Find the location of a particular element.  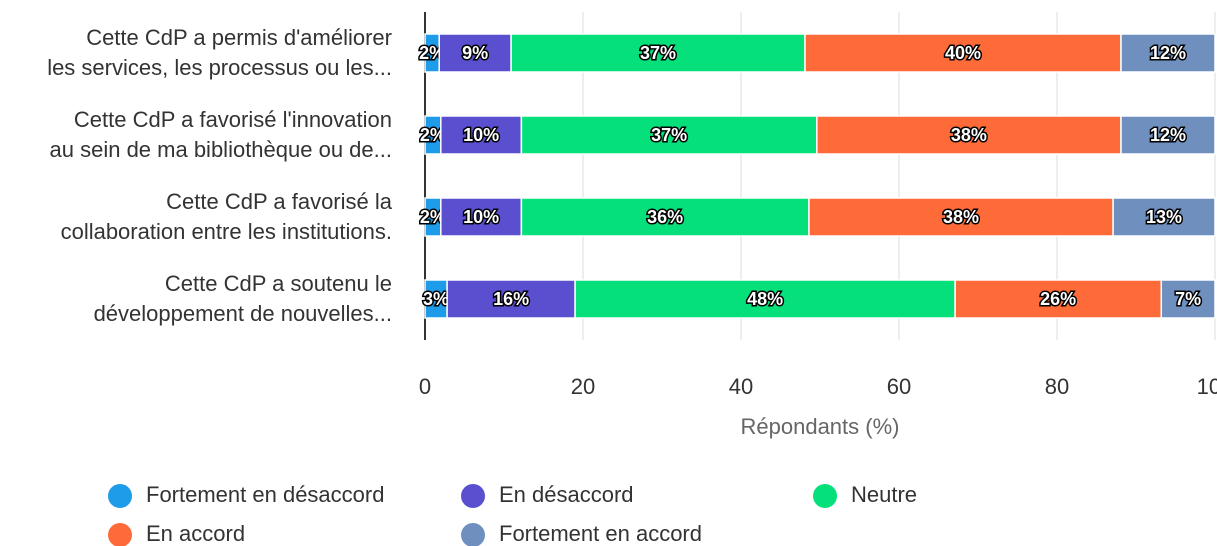

data-label: 26% is located at coordinates (1058, 299).